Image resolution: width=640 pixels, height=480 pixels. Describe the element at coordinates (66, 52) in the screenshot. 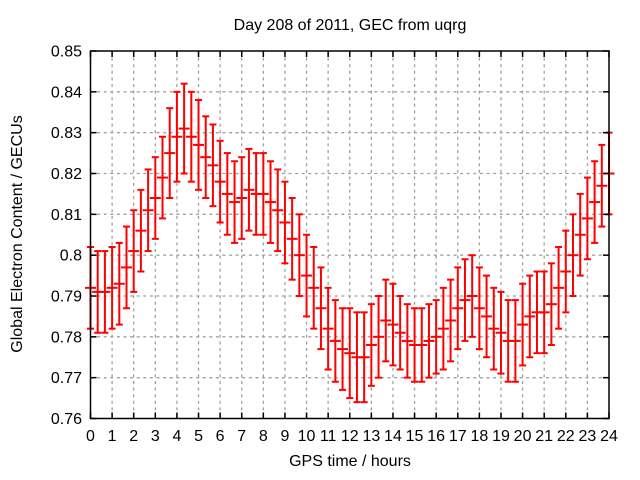

I see `y-tick-label: 0.85` at that location.